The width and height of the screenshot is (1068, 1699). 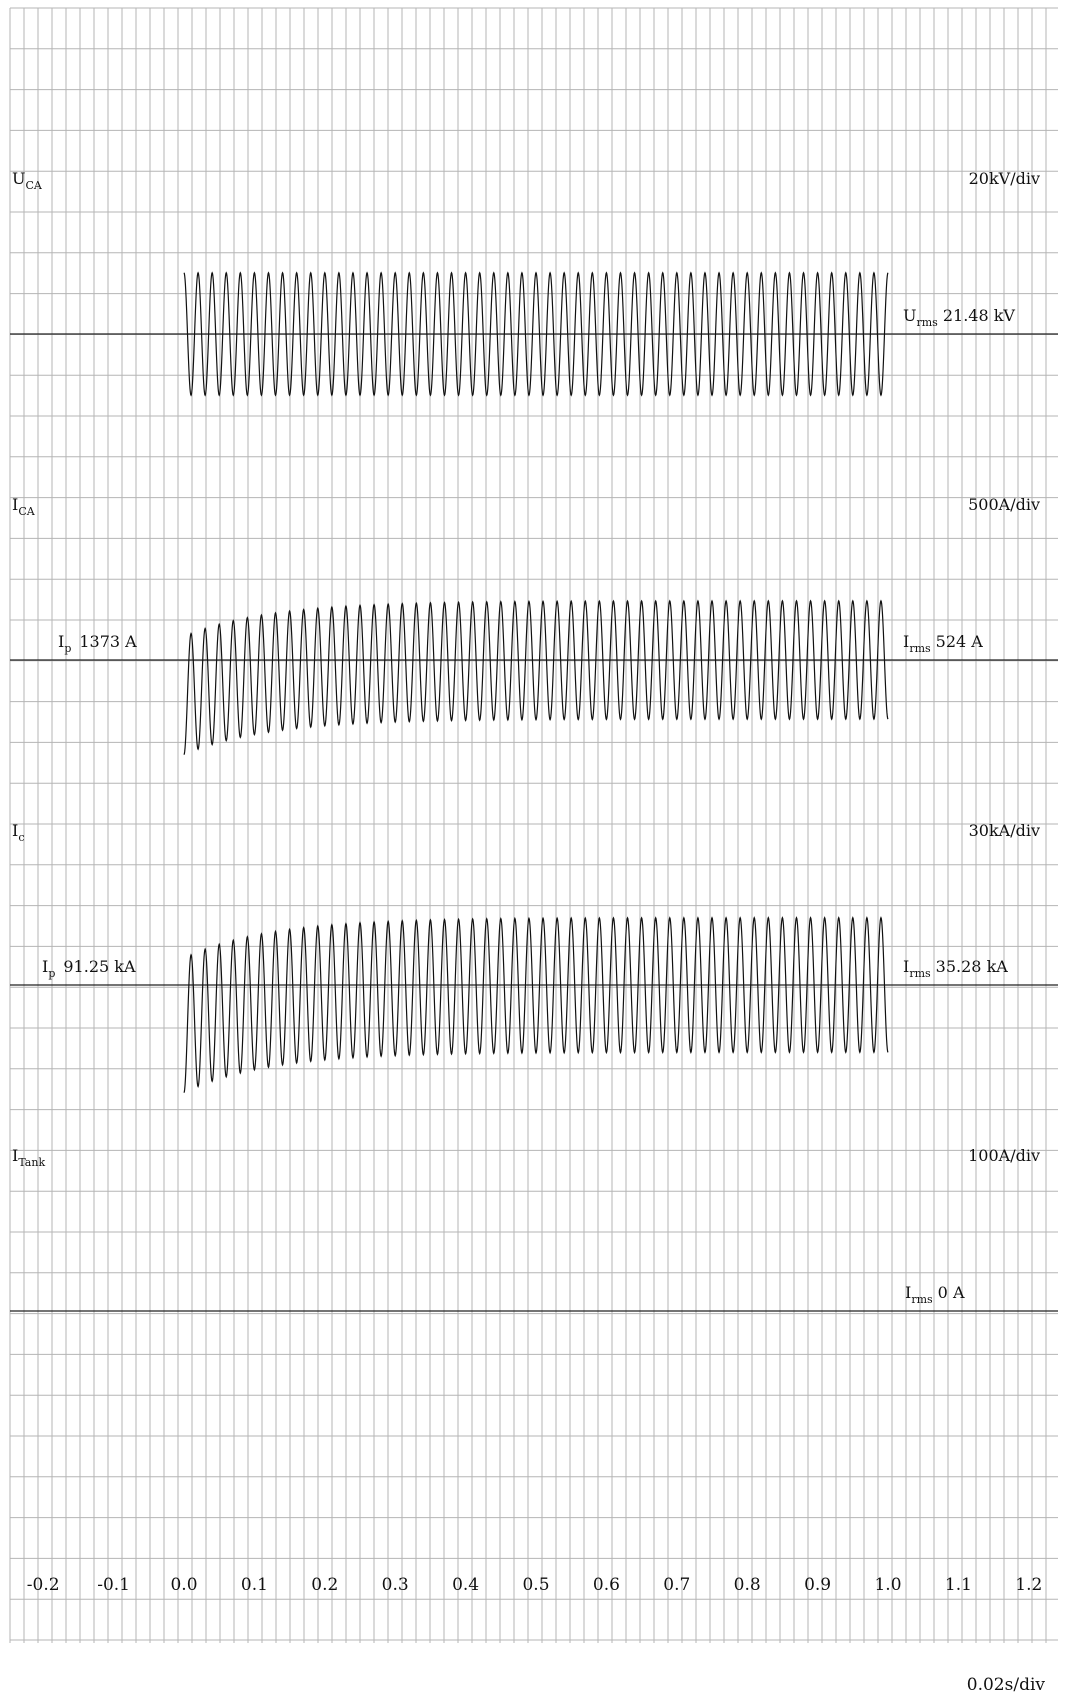 What do you see at coordinates (676, 1585) in the screenshot?
I see `x-tick-label: 0.7` at bounding box center [676, 1585].